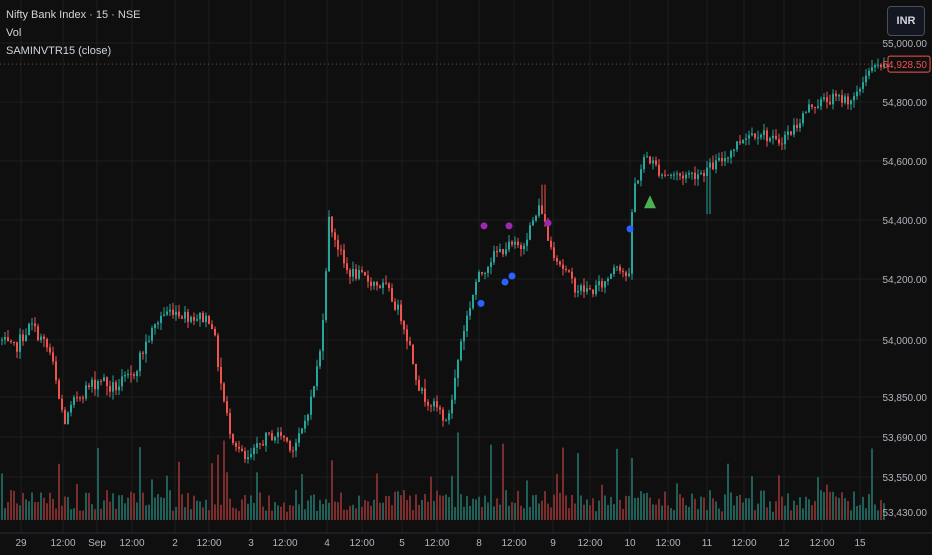  What do you see at coordinates (14, 33) in the screenshot?
I see `volume-legend: Vol` at bounding box center [14, 33].